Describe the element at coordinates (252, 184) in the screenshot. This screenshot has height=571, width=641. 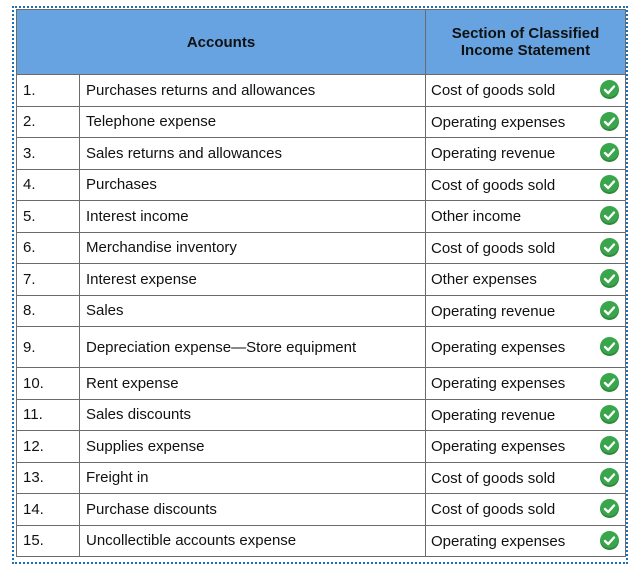
I see `account-name: Purchases` at that location.